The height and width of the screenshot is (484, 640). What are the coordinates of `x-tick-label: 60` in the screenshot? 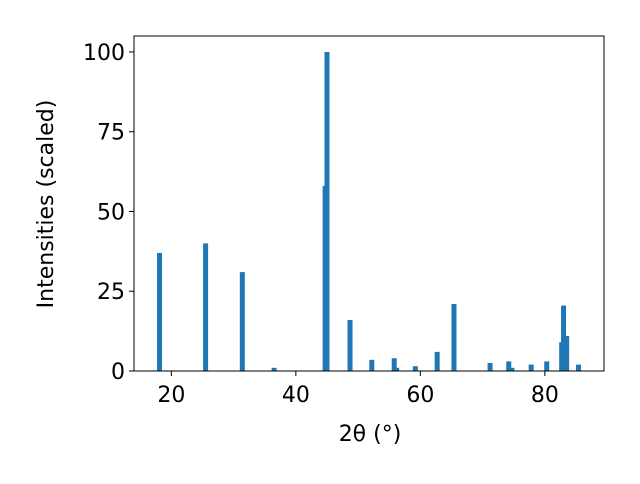 It's located at (420, 395).